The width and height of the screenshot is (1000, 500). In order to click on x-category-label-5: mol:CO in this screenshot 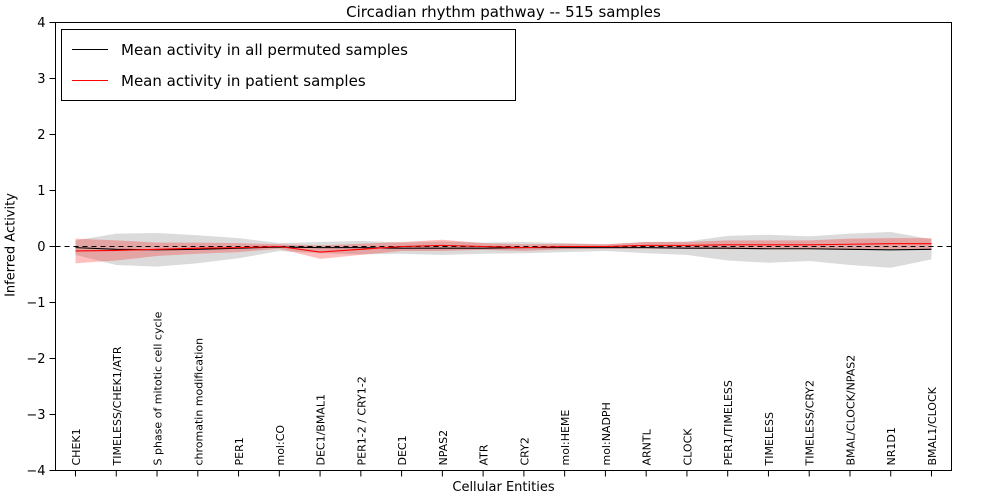, I will do `click(280, 445)`.